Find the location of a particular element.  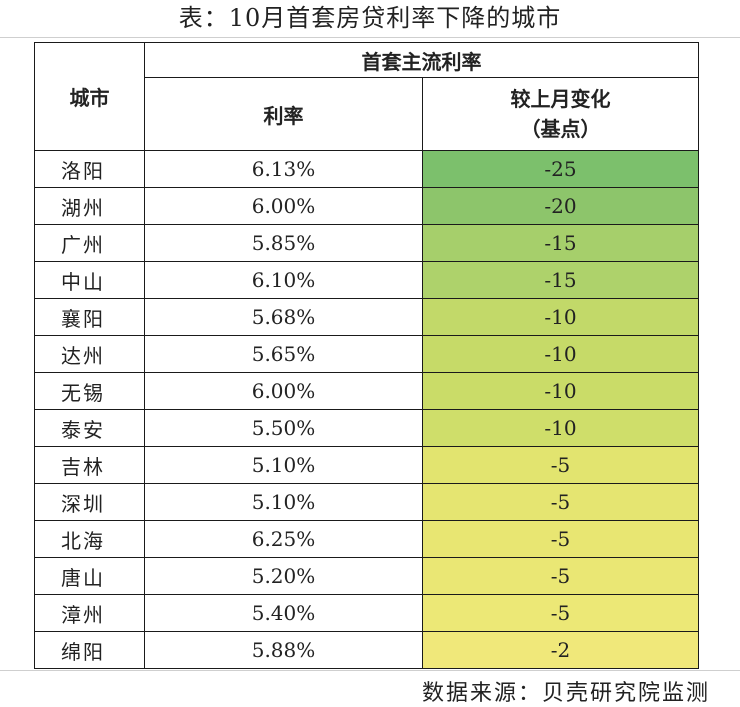

city-cell: 唐山 is located at coordinates (89, 576).